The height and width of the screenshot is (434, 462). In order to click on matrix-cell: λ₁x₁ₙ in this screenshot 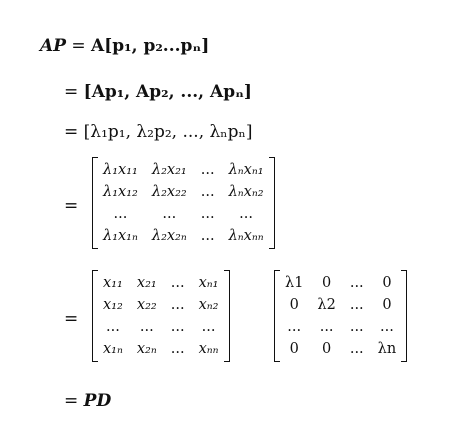, I will do `click(120, 236)`.